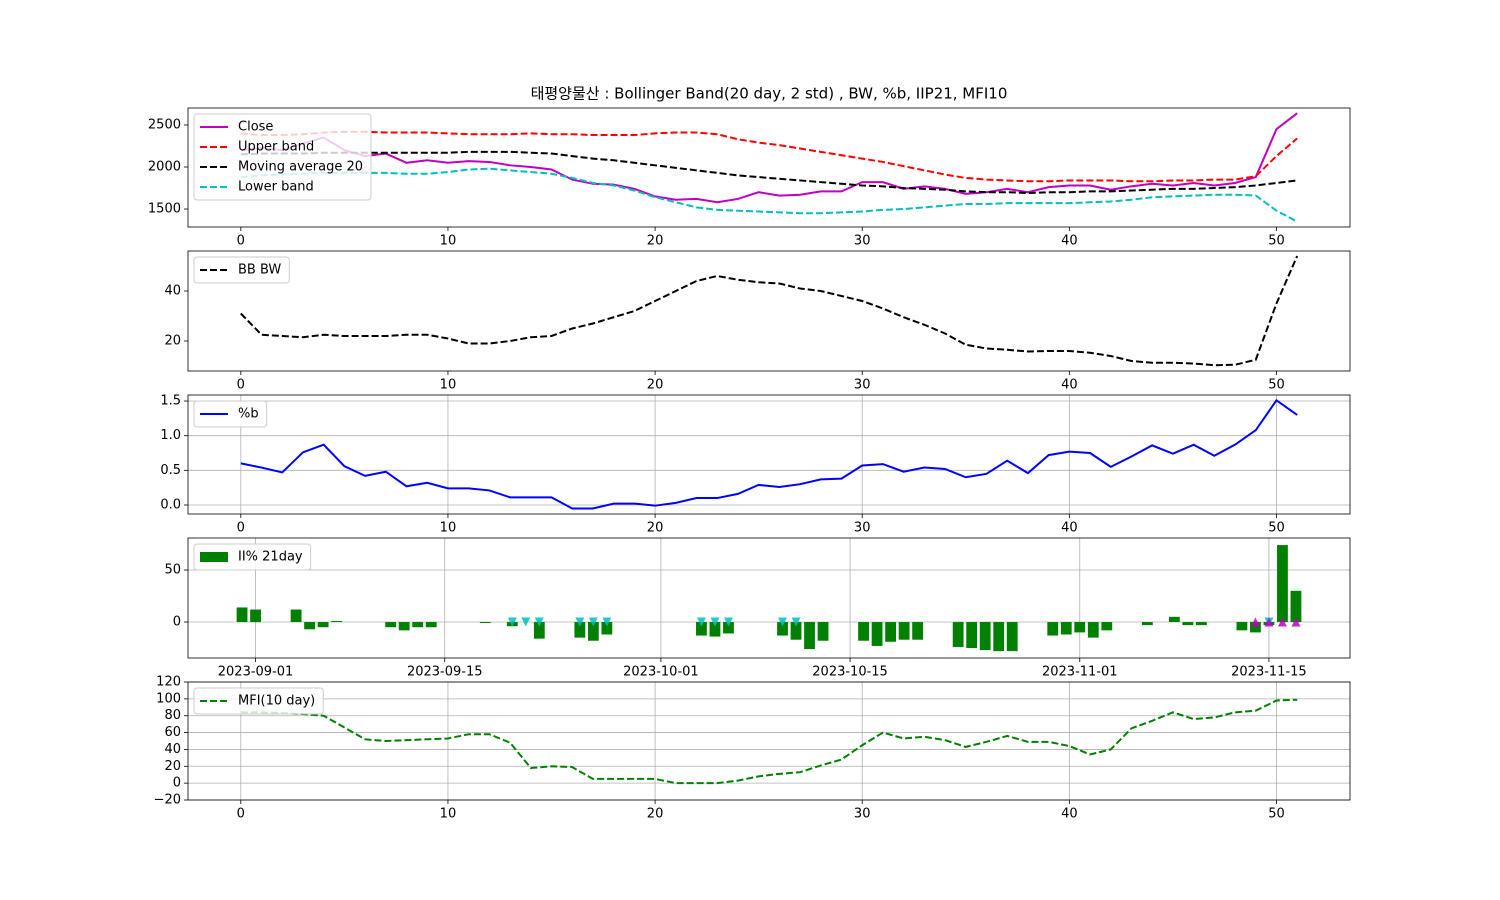 The height and width of the screenshot is (900, 1500). I want to click on legend-label: Close, so click(255, 127).